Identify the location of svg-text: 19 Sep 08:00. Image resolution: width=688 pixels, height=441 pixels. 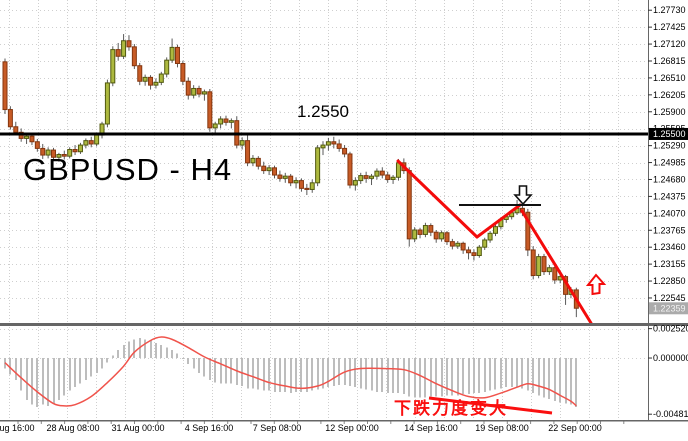
(502, 428).